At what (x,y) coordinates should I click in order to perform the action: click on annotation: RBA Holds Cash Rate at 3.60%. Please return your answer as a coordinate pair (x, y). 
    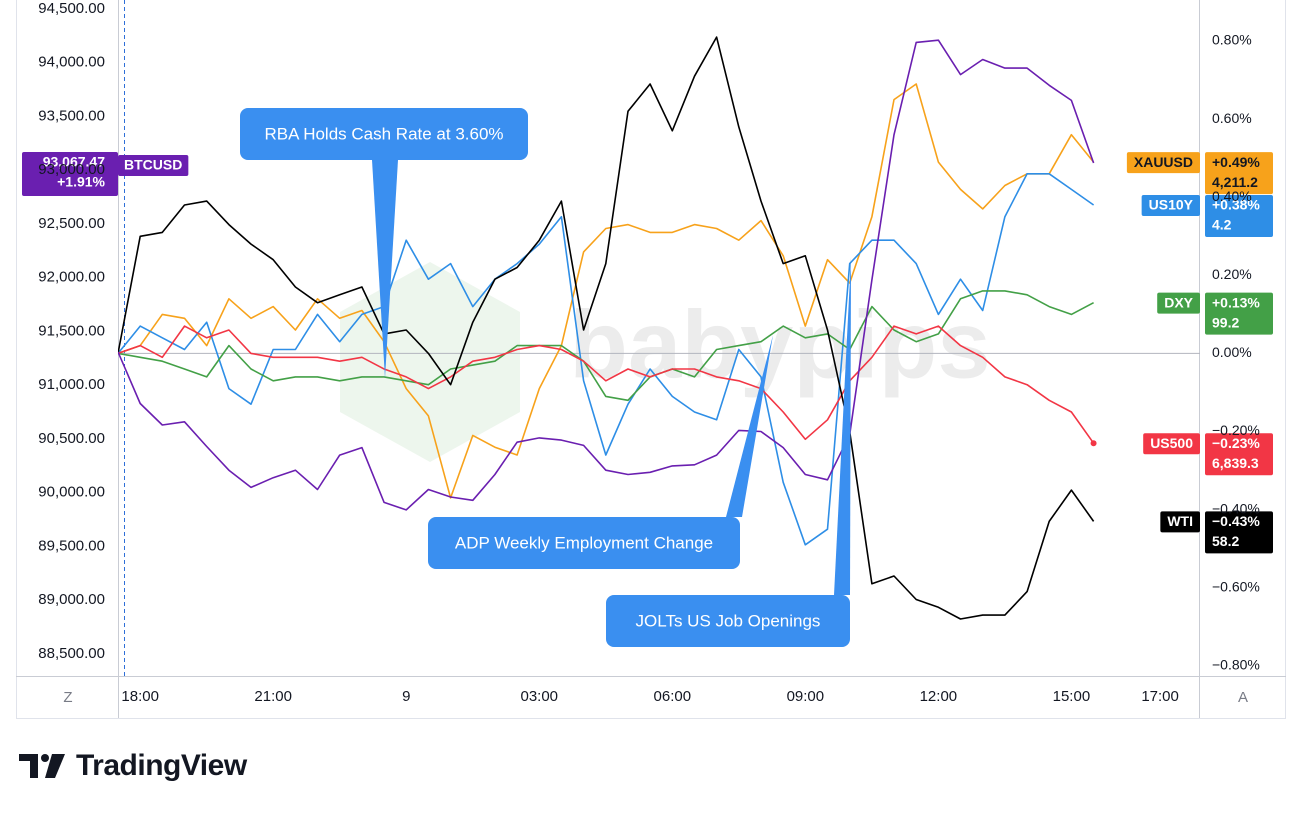
    Looking at the image, I should click on (384, 243).